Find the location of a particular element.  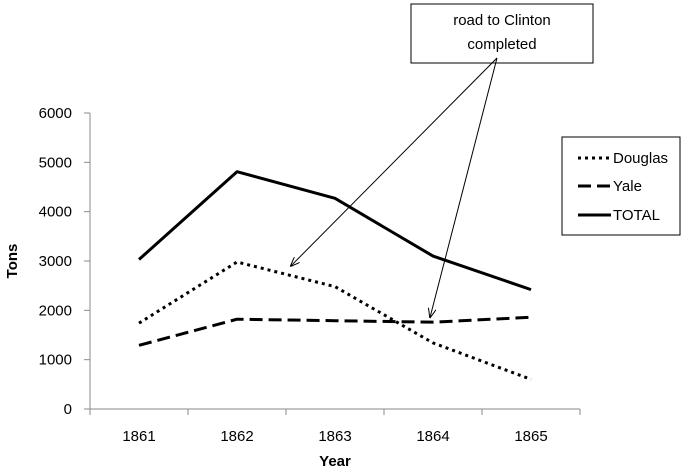

series-line-douglas is located at coordinates (335, 320).